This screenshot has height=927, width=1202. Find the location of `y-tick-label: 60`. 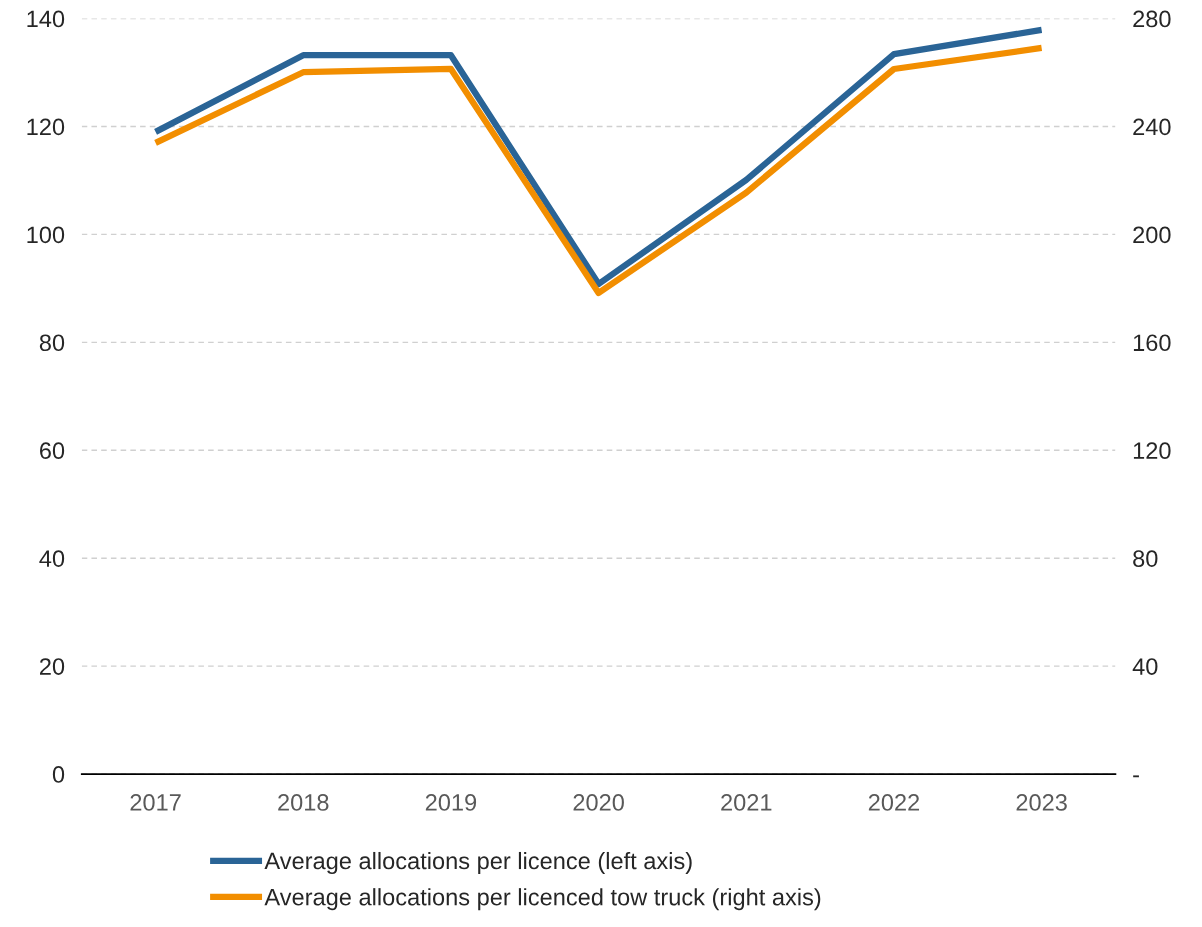

y-tick-label: 60 is located at coordinates (52, 451).